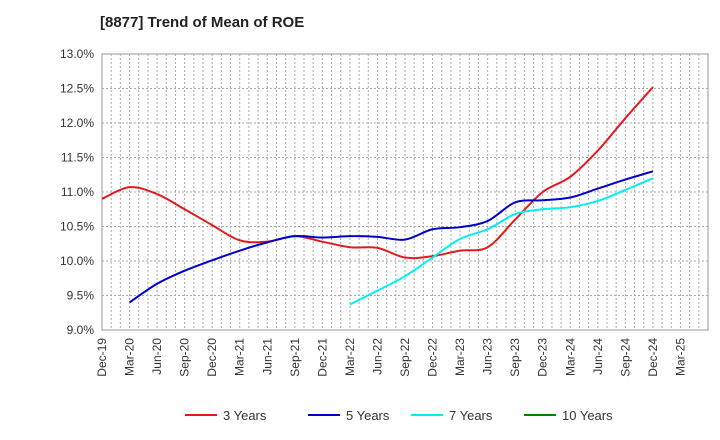  Describe the element at coordinates (267, 356) in the screenshot. I see `x-tick-label: Jun-21` at that location.